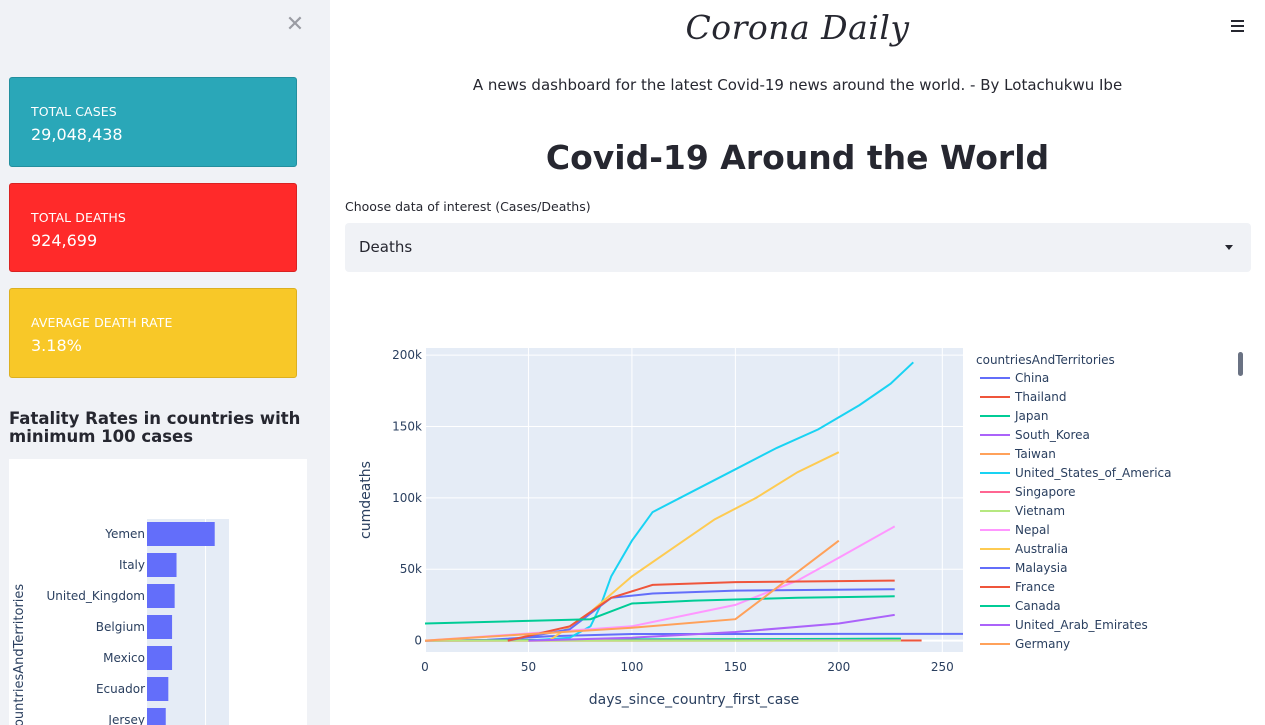 This screenshot has width=1265, height=725. I want to click on legend-item: United_Arab_Emirates, so click(1064, 625).